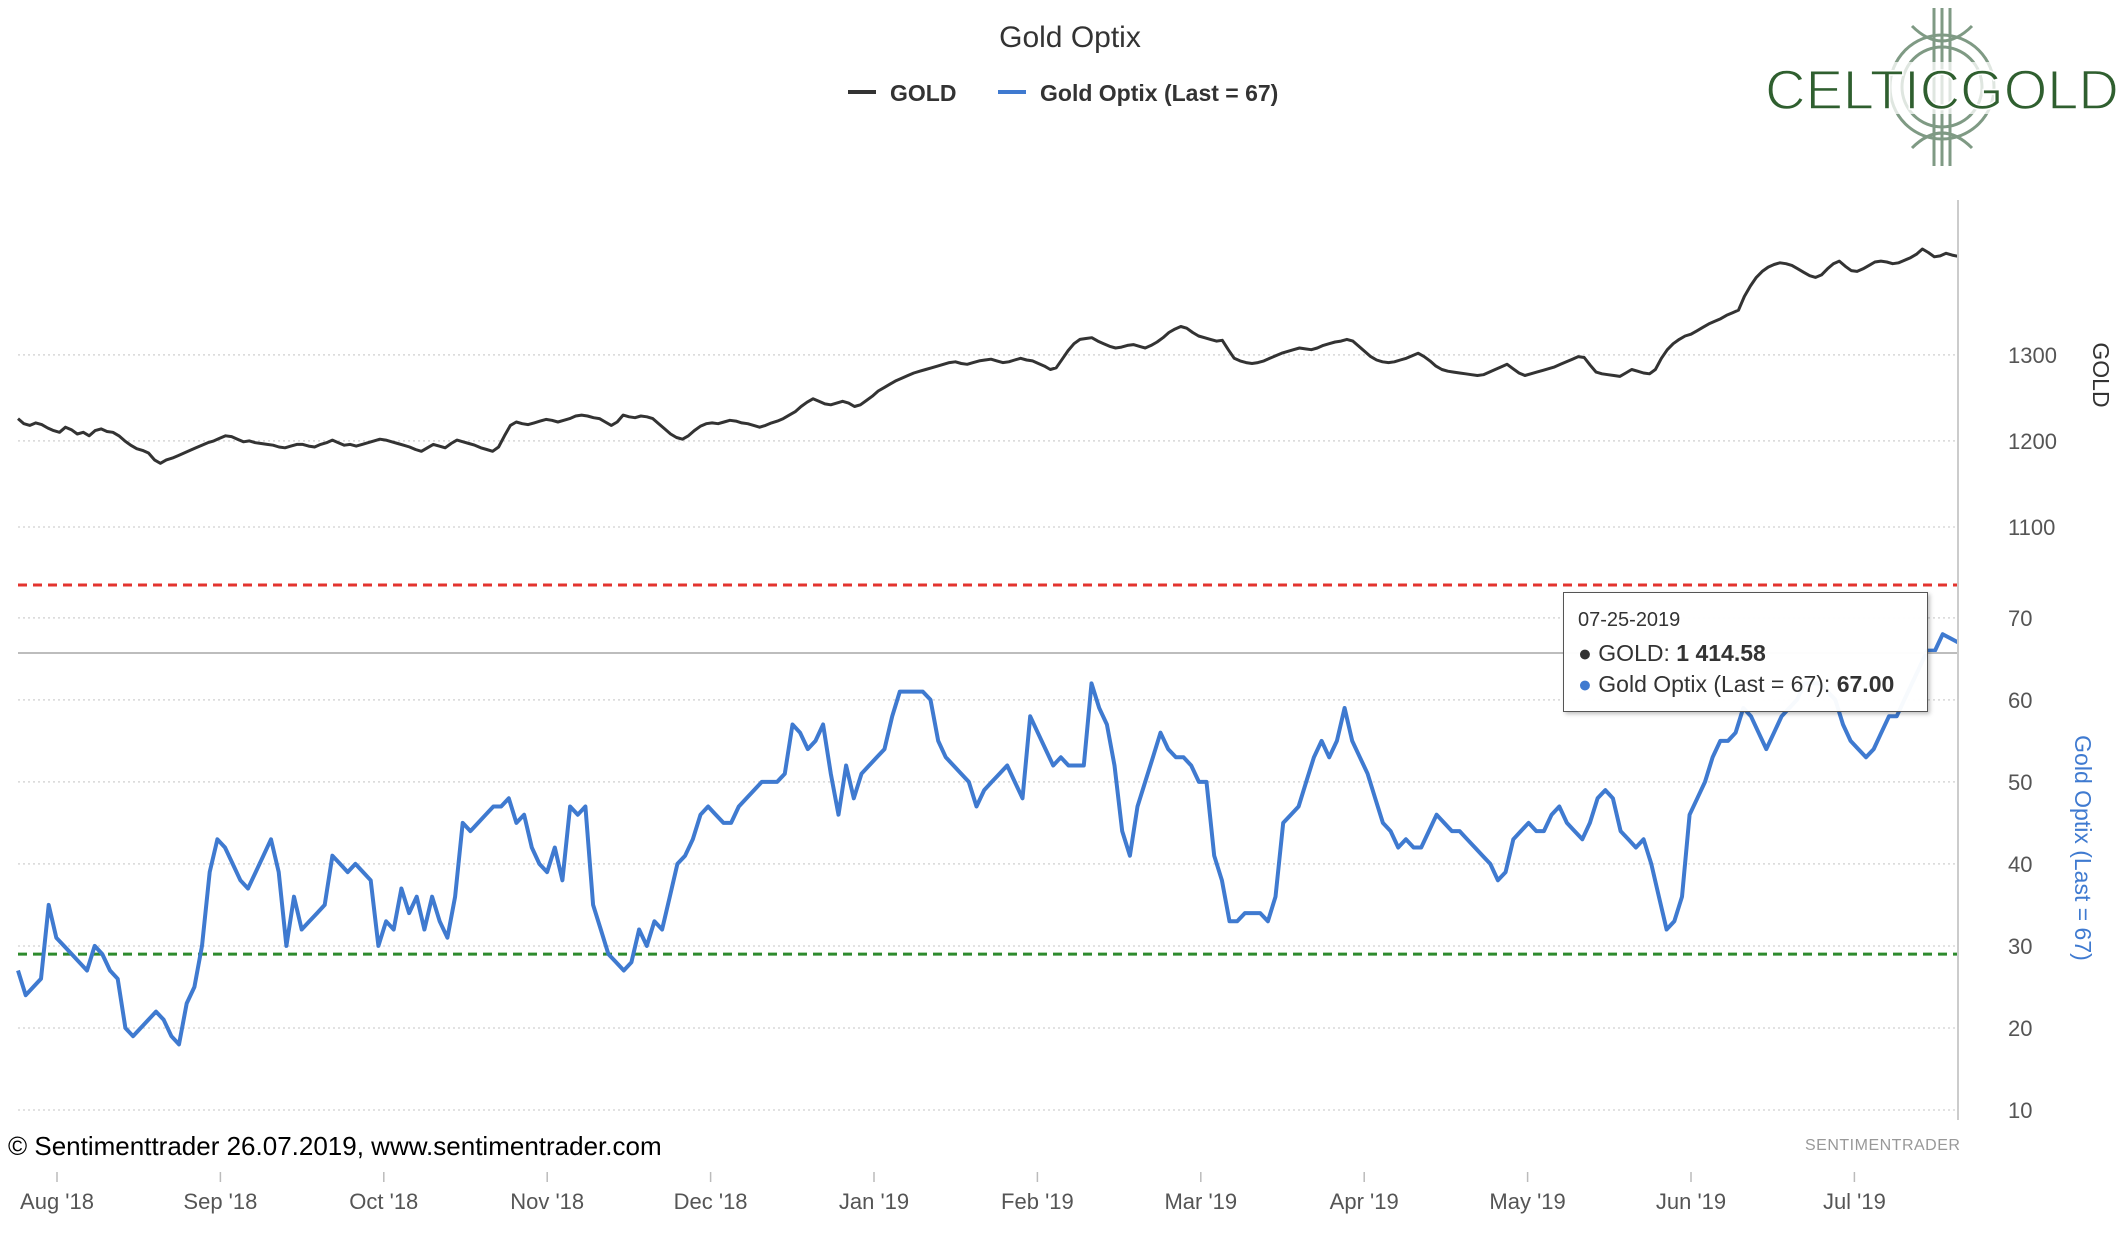  Describe the element at coordinates (923, 93) in the screenshot. I see `legend-label-0: GOLD` at that location.